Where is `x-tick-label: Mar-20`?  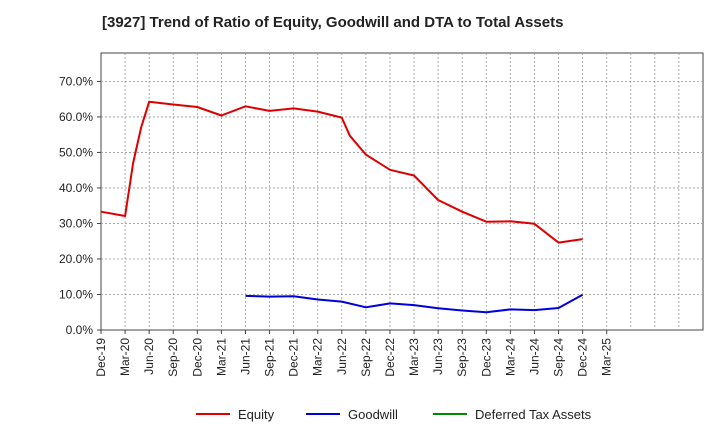 x-tick-label: Mar-20 is located at coordinates (125, 357).